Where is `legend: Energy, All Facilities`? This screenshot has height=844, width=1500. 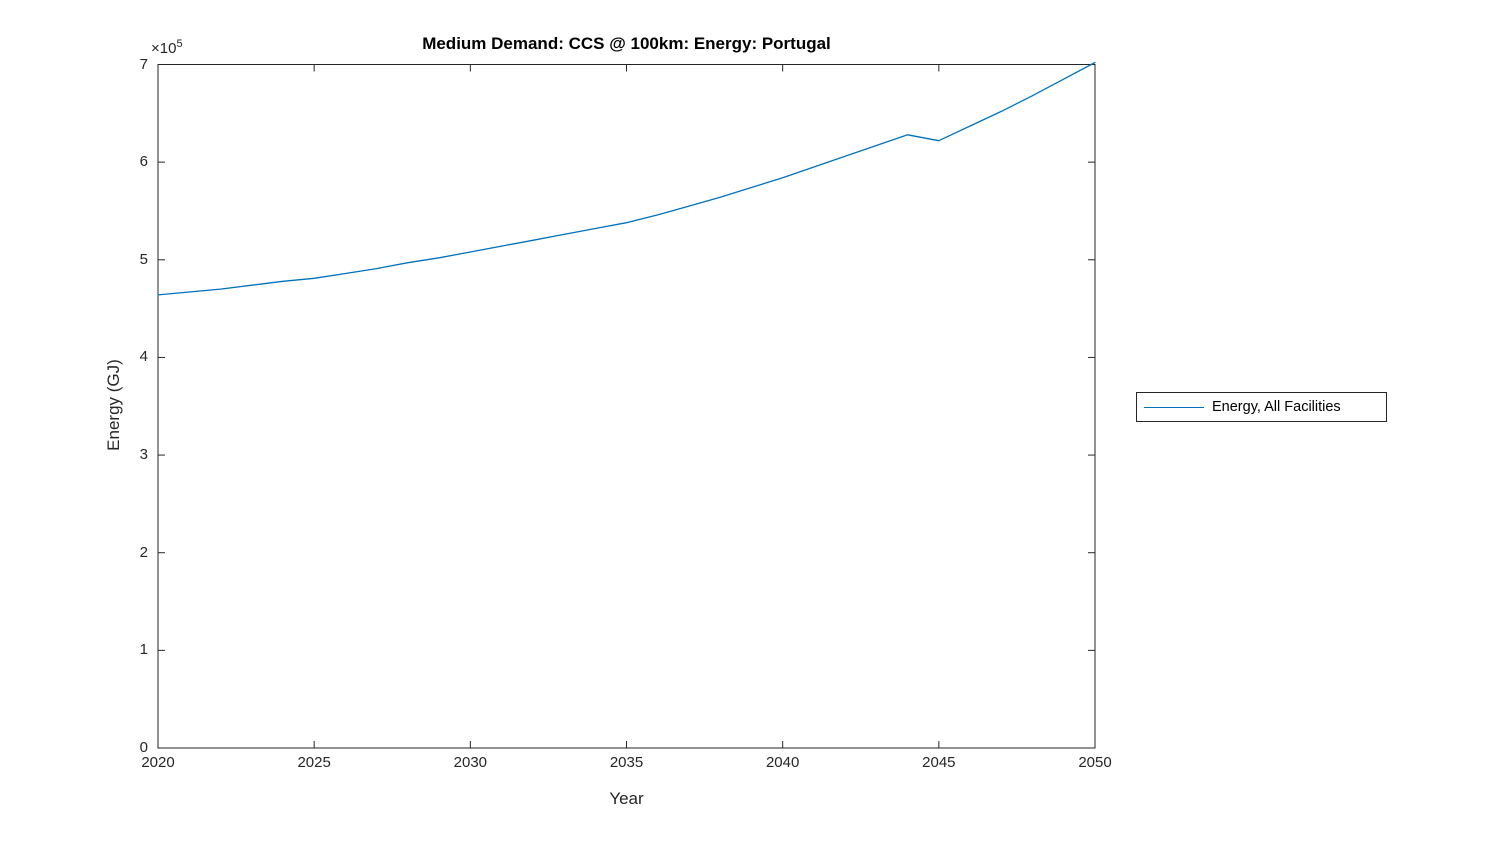
legend: Energy, All Facilities is located at coordinates (1261, 407).